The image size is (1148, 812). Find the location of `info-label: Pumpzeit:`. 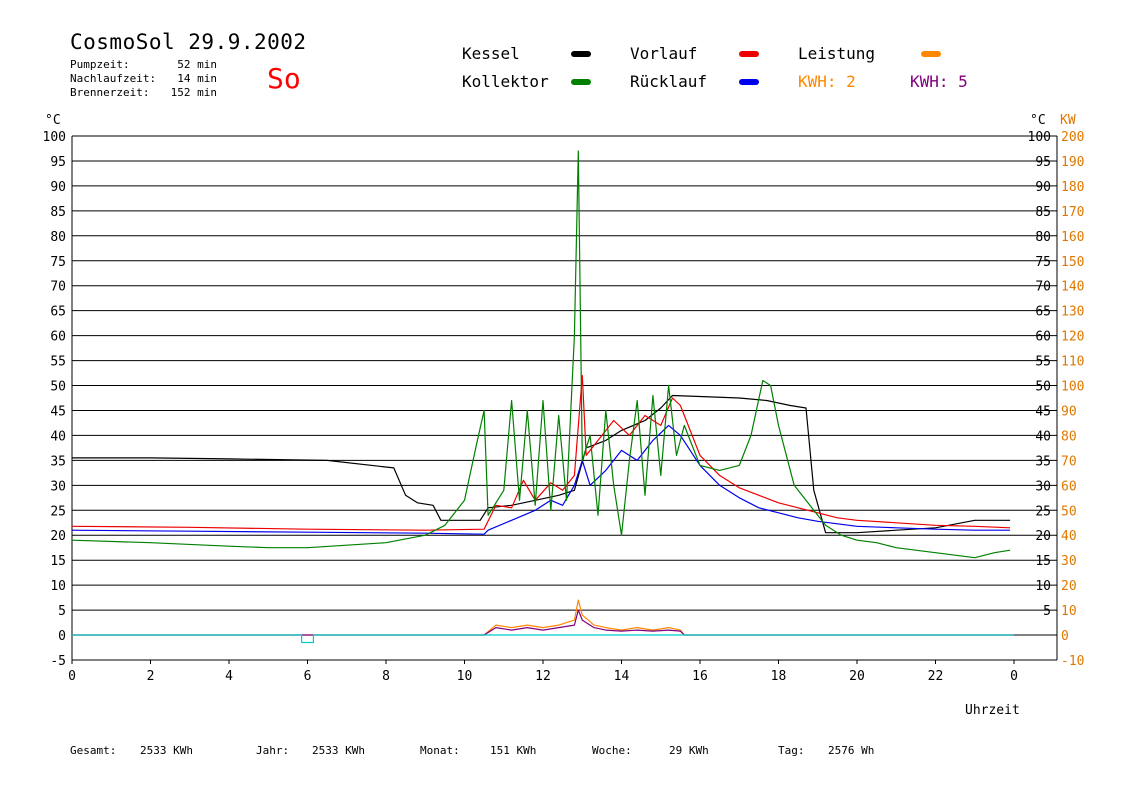

info-label: Pumpzeit: is located at coordinates (100, 64).